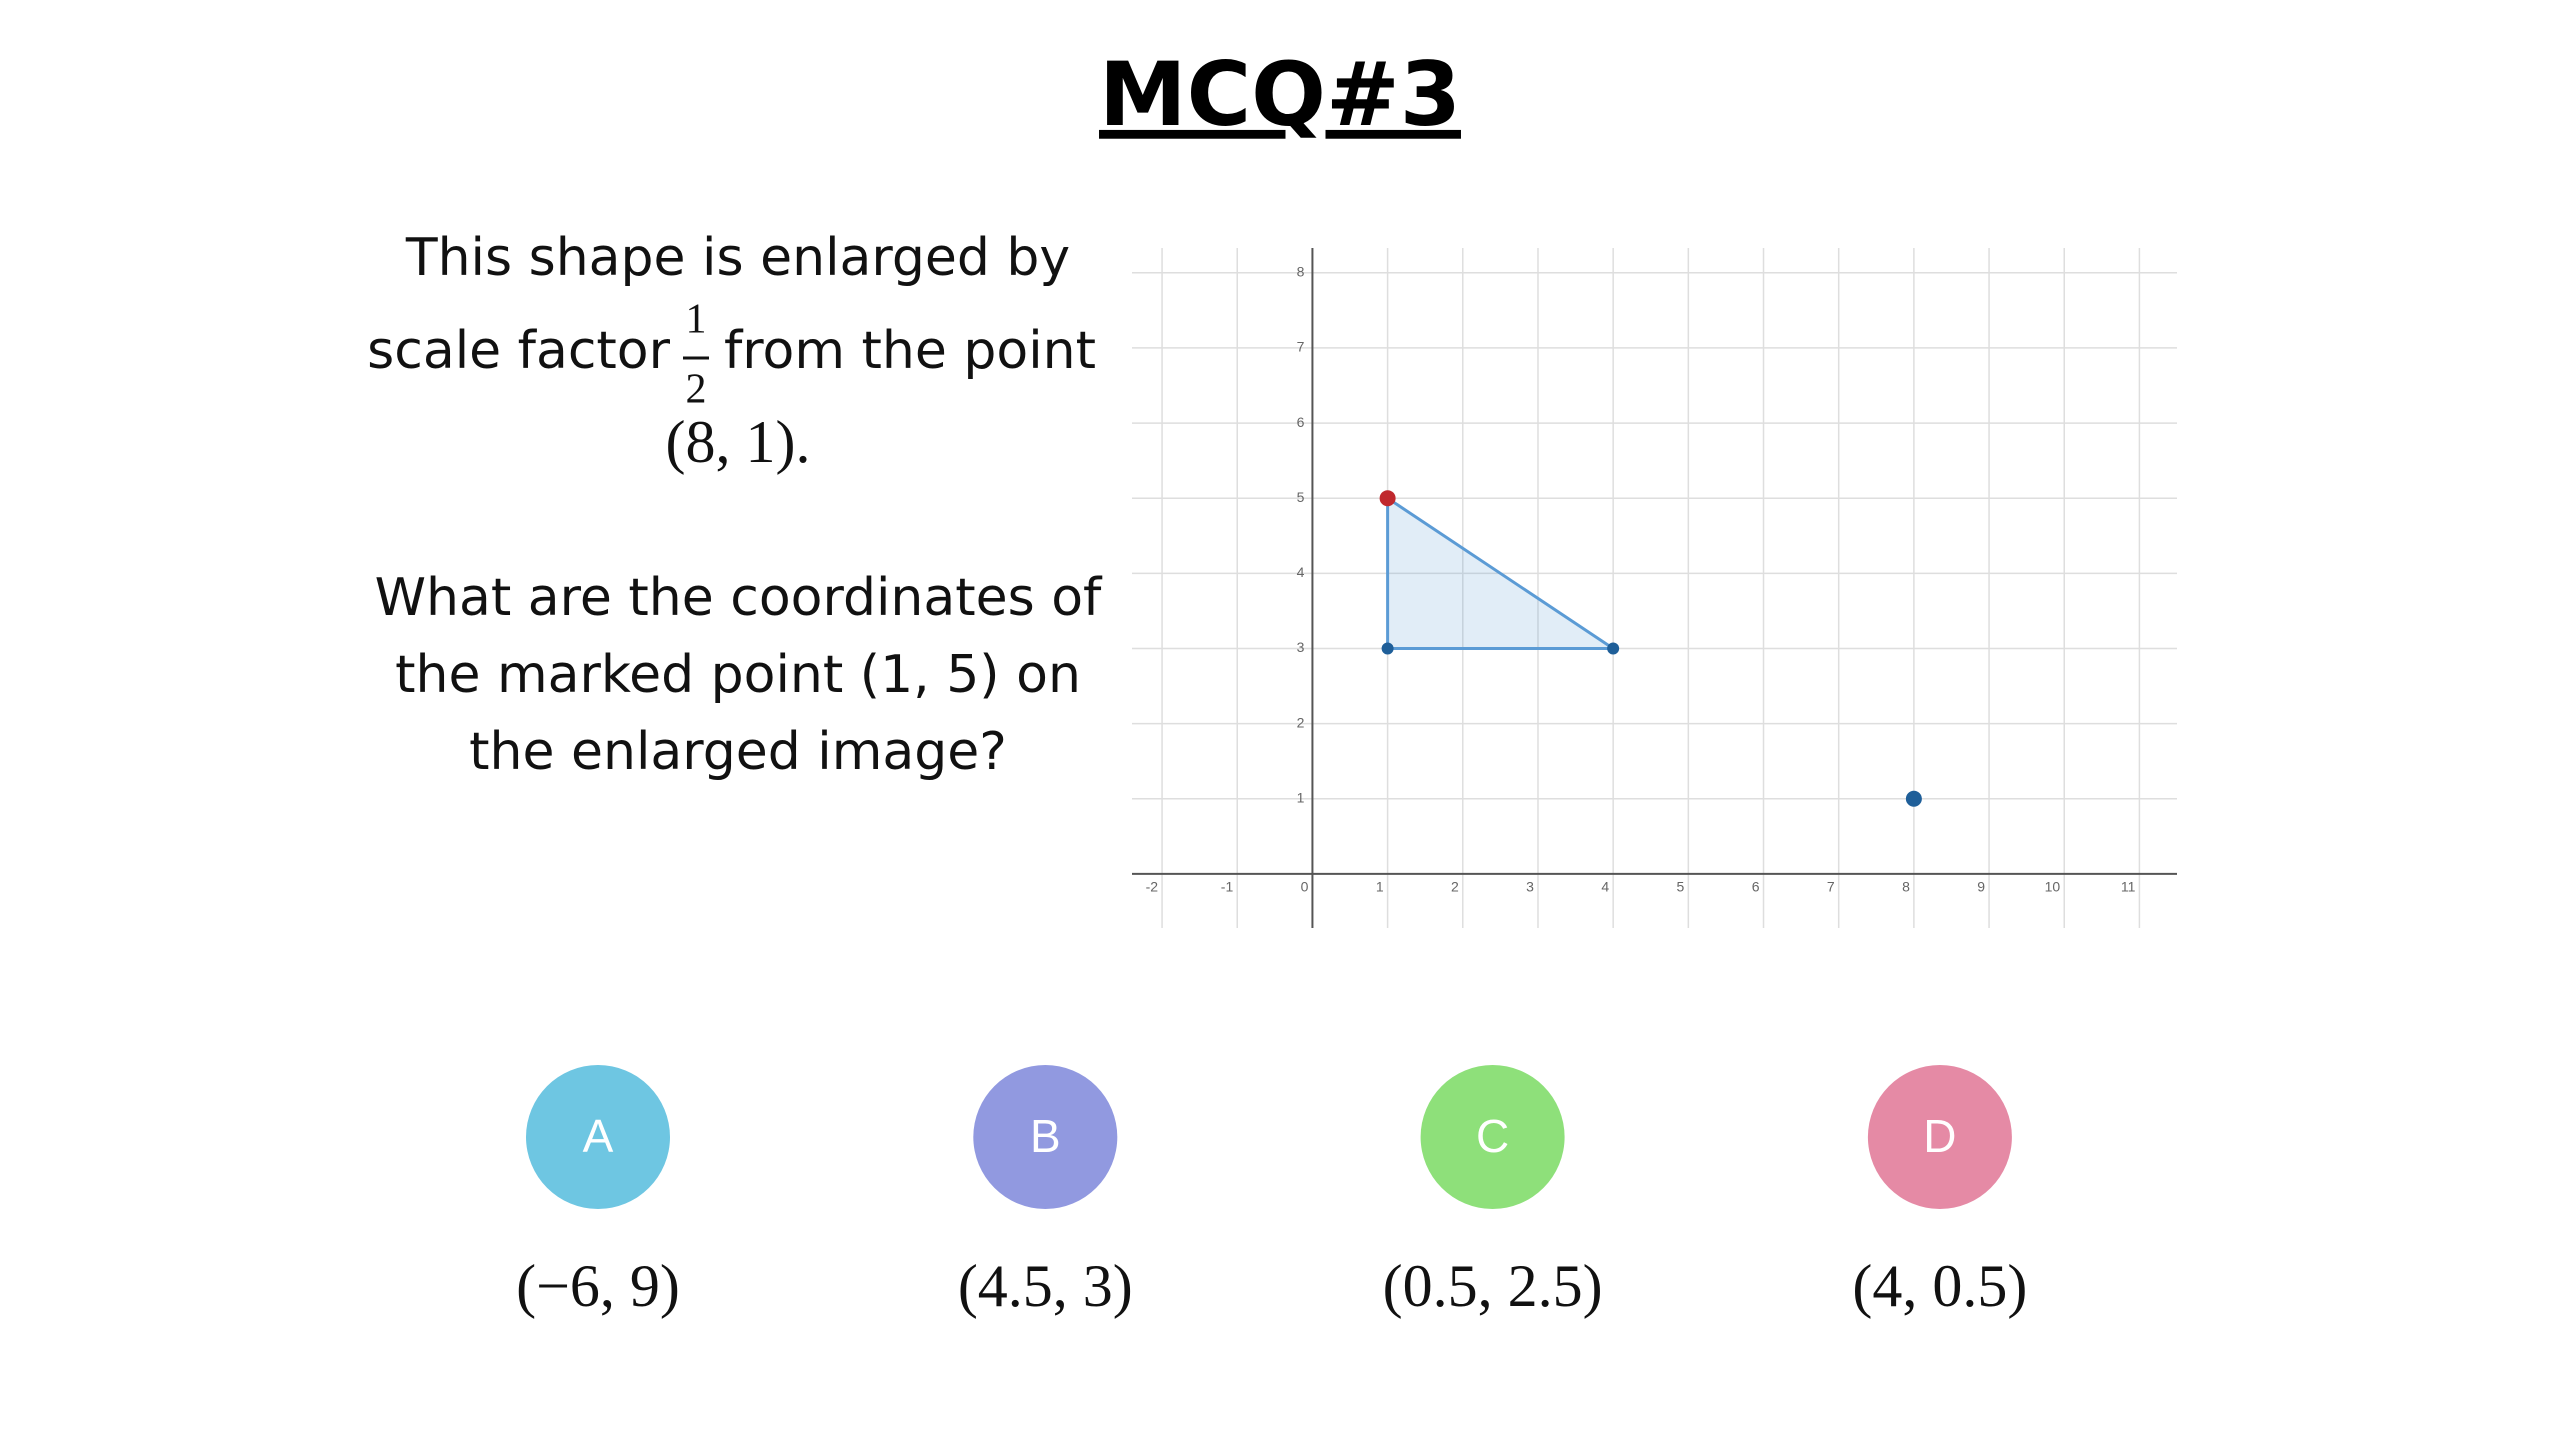  Describe the element at coordinates (738, 752) in the screenshot. I see `question-line: the enlarged image?` at that location.